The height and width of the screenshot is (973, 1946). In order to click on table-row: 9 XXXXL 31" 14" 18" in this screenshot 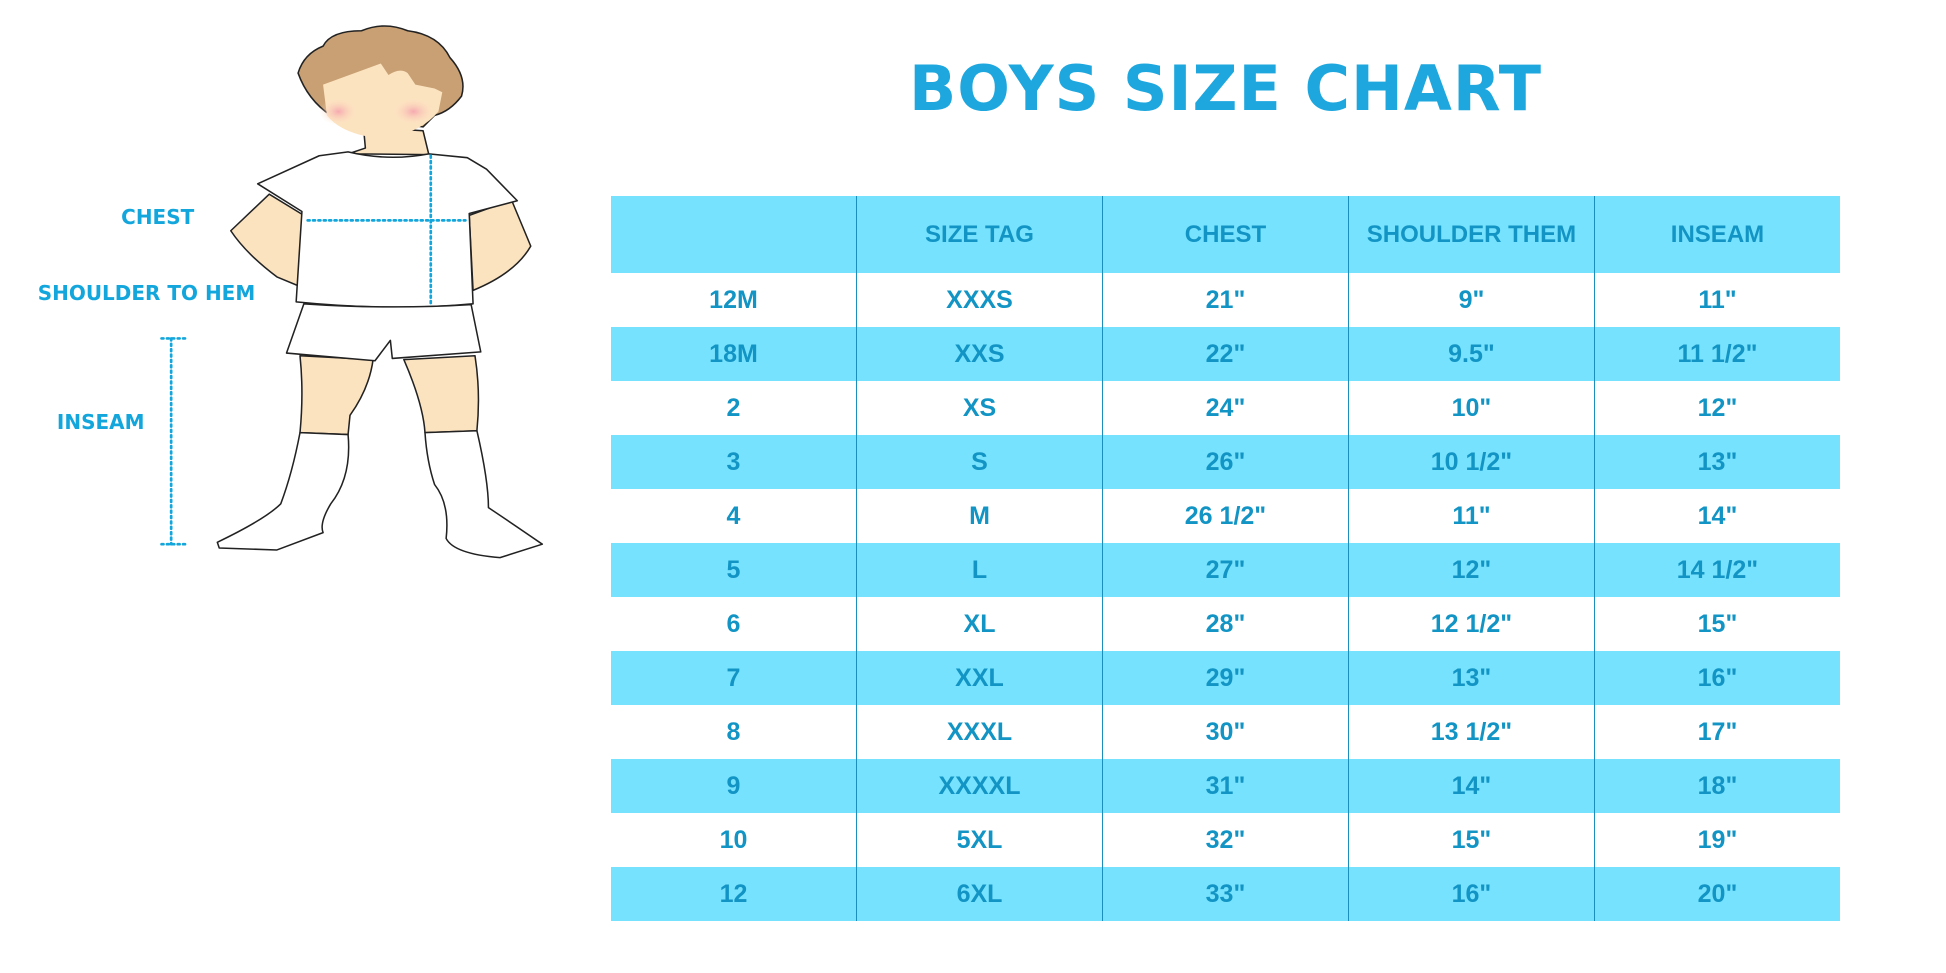, I will do `click(1225, 786)`.